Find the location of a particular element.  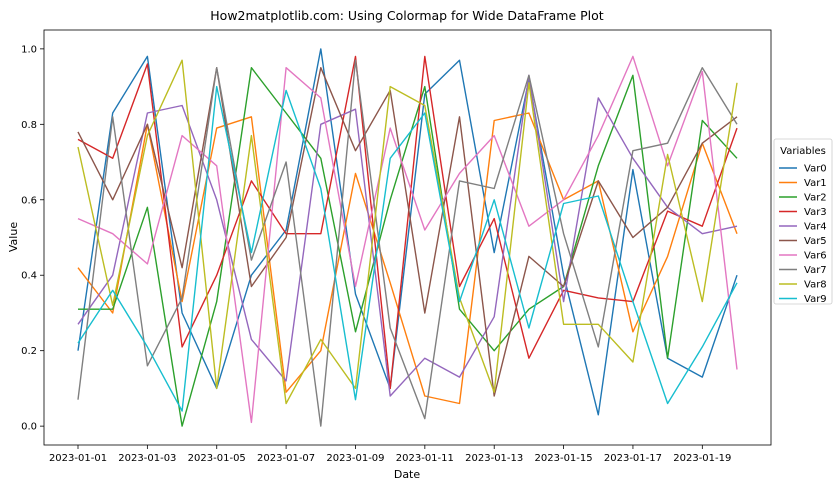

x-tick-label: 2023-01-11 is located at coordinates (425, 458).